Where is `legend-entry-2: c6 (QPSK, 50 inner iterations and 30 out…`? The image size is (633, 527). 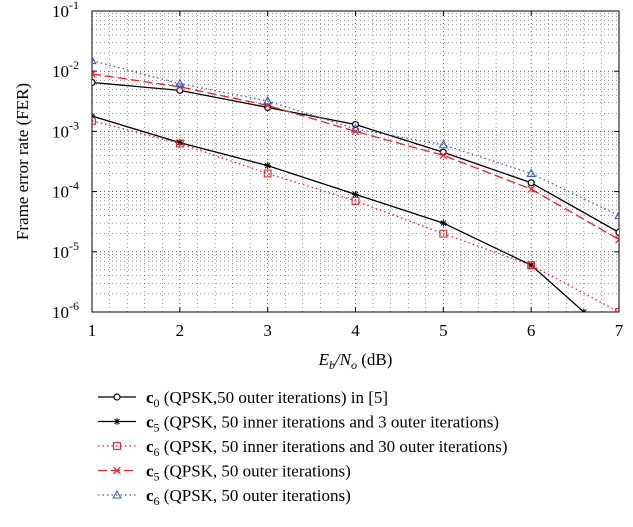
legend-entry-2: c6 (QPSK, 50 inner iterations and 30 out… is located at coordinates (303, 448).